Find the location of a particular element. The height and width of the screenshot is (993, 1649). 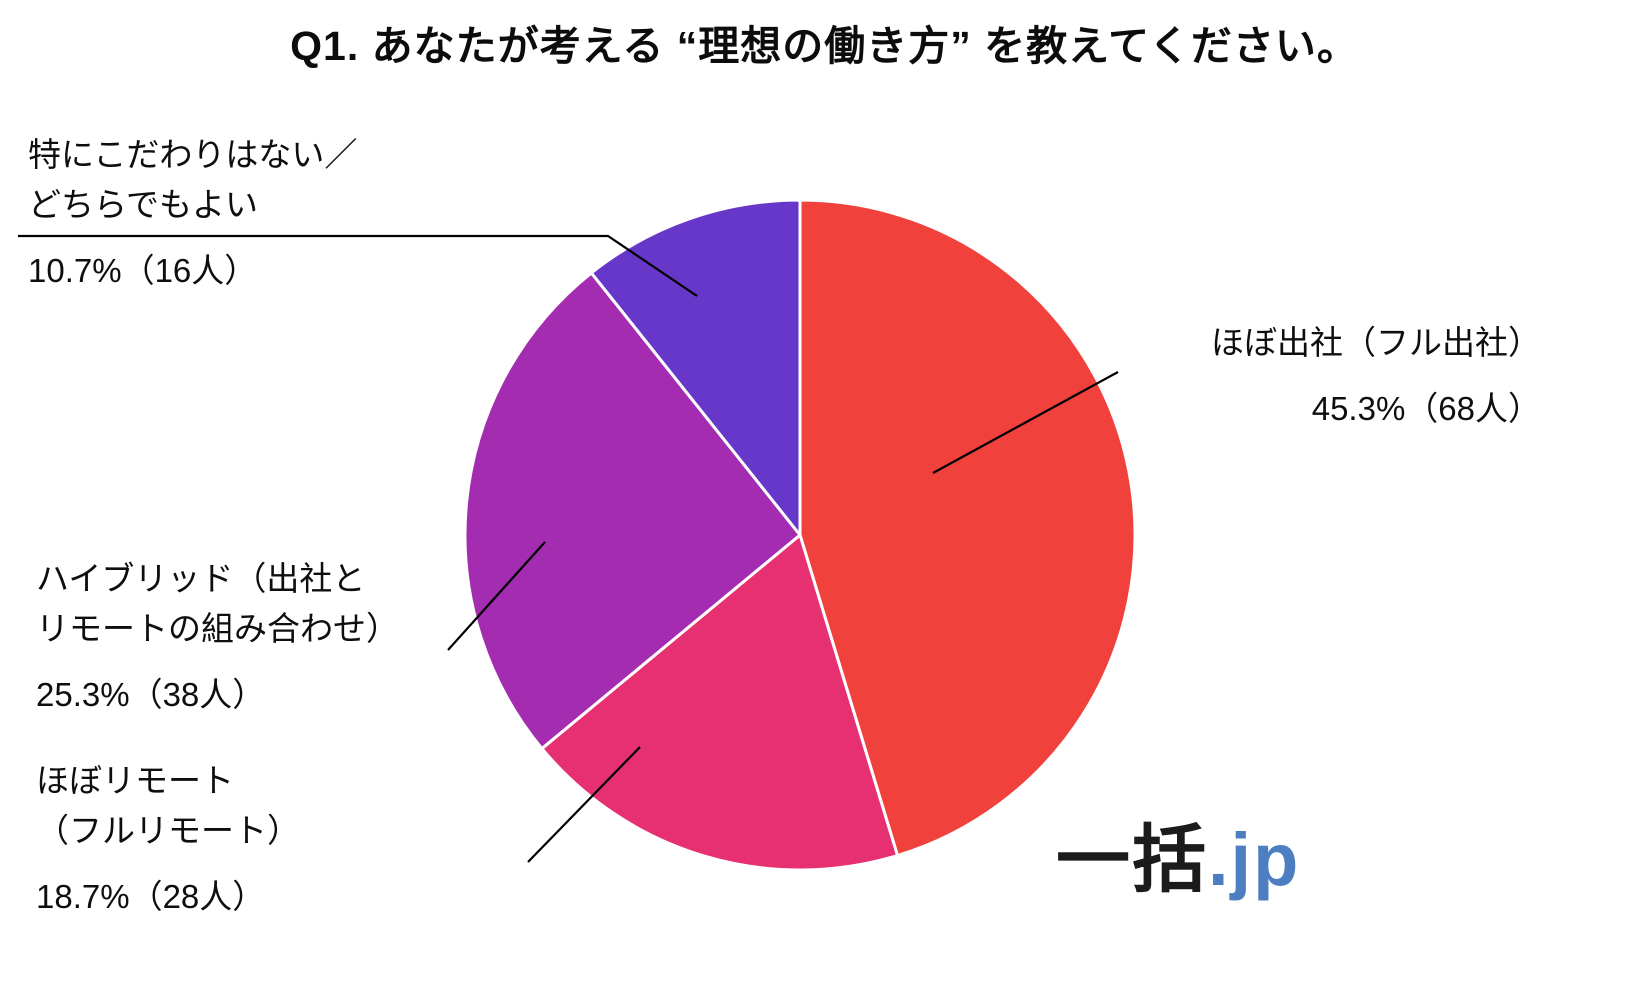

slice-label-text: リモートの組み合わせ） is located at coordinates (217, 628).